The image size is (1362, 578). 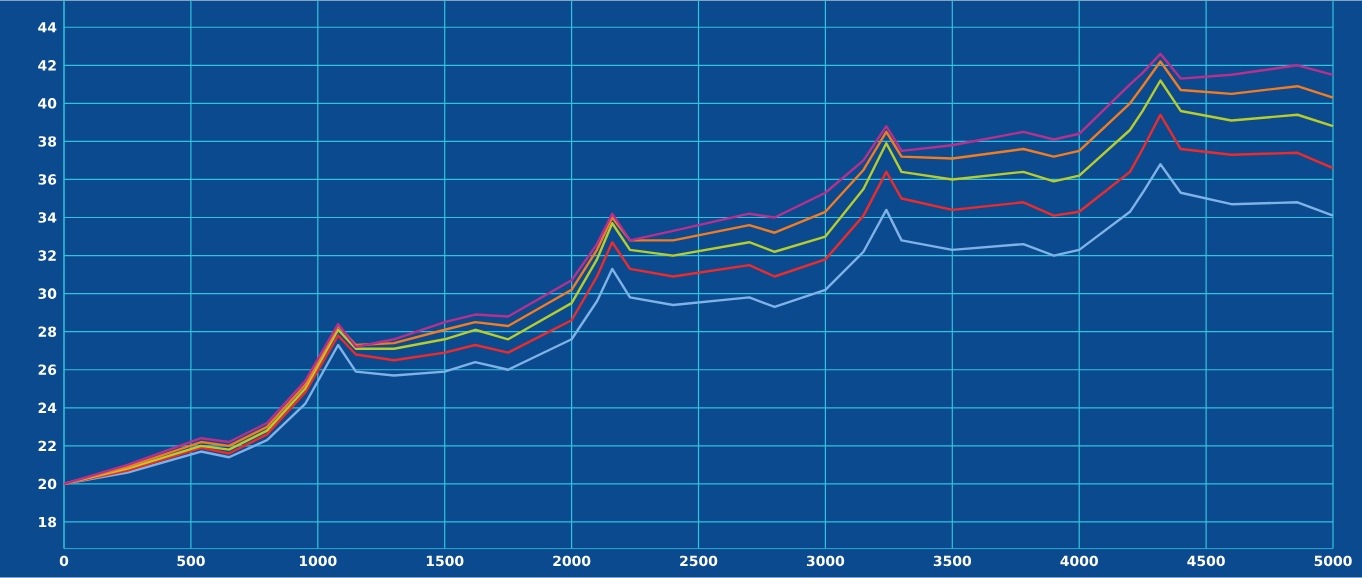 I want to click on x-tick-label: 4500, so click(x=1206, y=561).